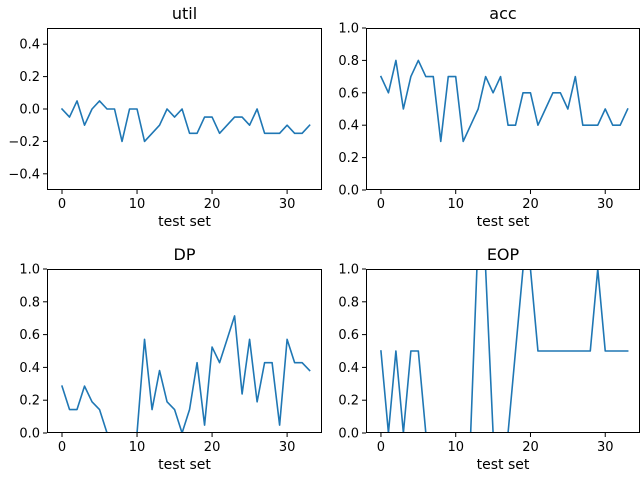  I want to click on util-xtick-label: 30, so click(287, 204).